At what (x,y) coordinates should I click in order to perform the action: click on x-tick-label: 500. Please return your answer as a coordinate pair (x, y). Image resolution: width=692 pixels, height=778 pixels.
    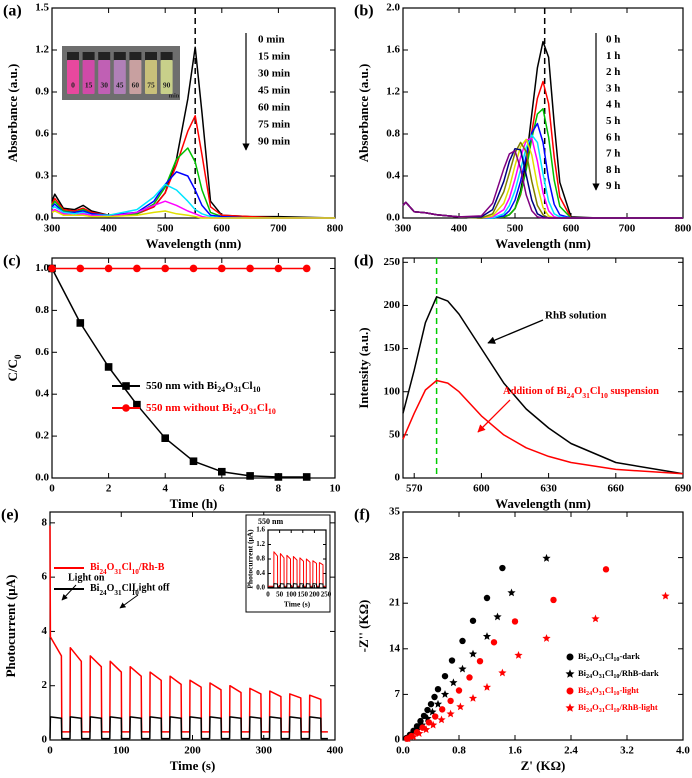
    Looking at the image, I should click on (515, 229).